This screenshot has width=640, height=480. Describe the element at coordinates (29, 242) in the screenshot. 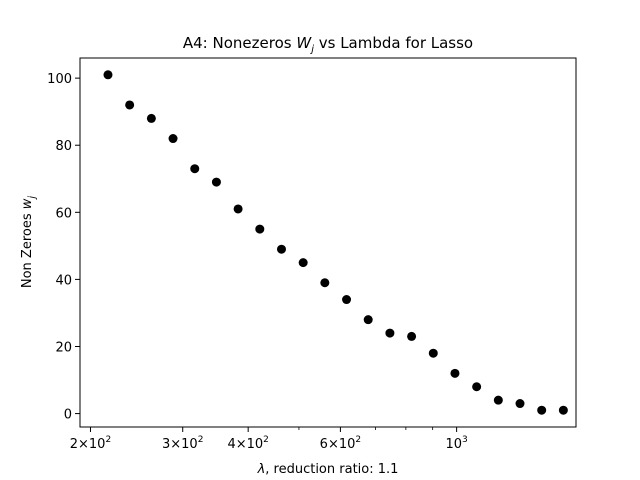

I see `y-axis-label: Non Zeroes wj` at that location.